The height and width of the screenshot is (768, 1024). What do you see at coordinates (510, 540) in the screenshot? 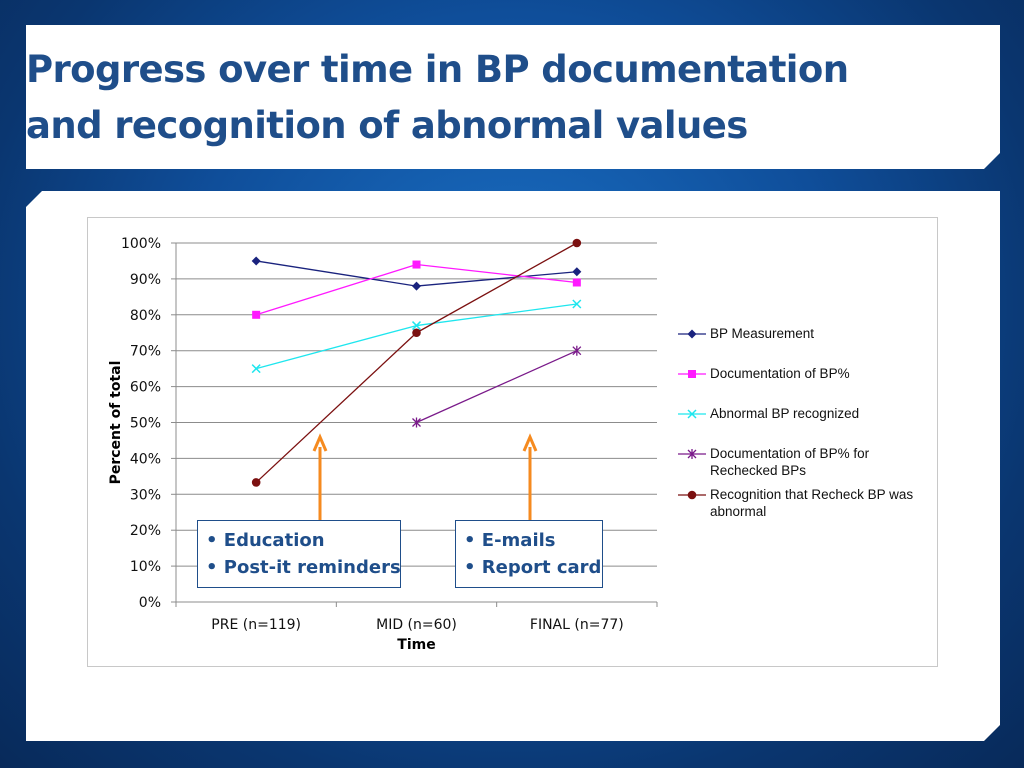
I see `annotation-2-line-1: • E-mails` at bounding box center [510, 540].